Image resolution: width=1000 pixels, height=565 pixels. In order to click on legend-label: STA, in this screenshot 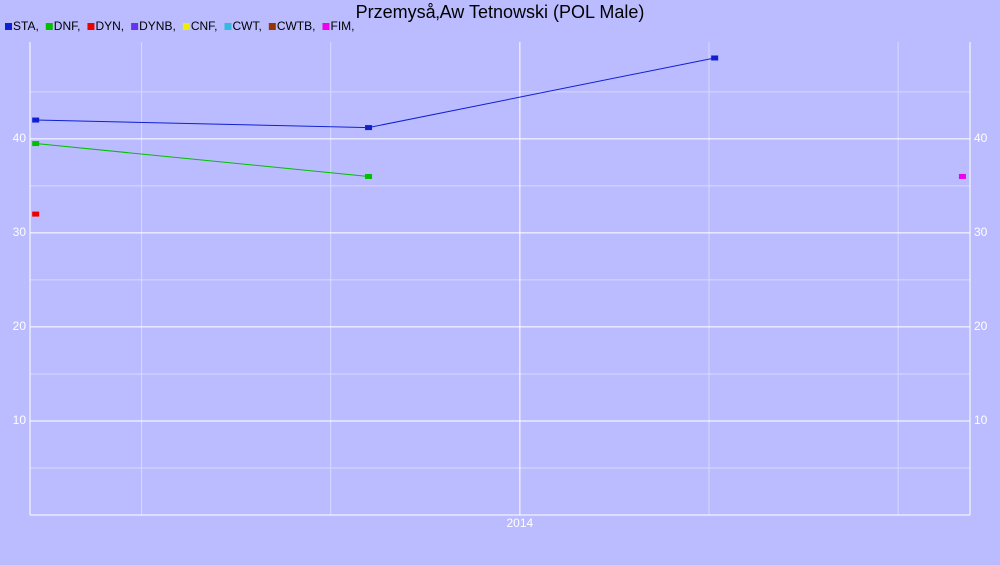, I will do `click(26, 26)`.